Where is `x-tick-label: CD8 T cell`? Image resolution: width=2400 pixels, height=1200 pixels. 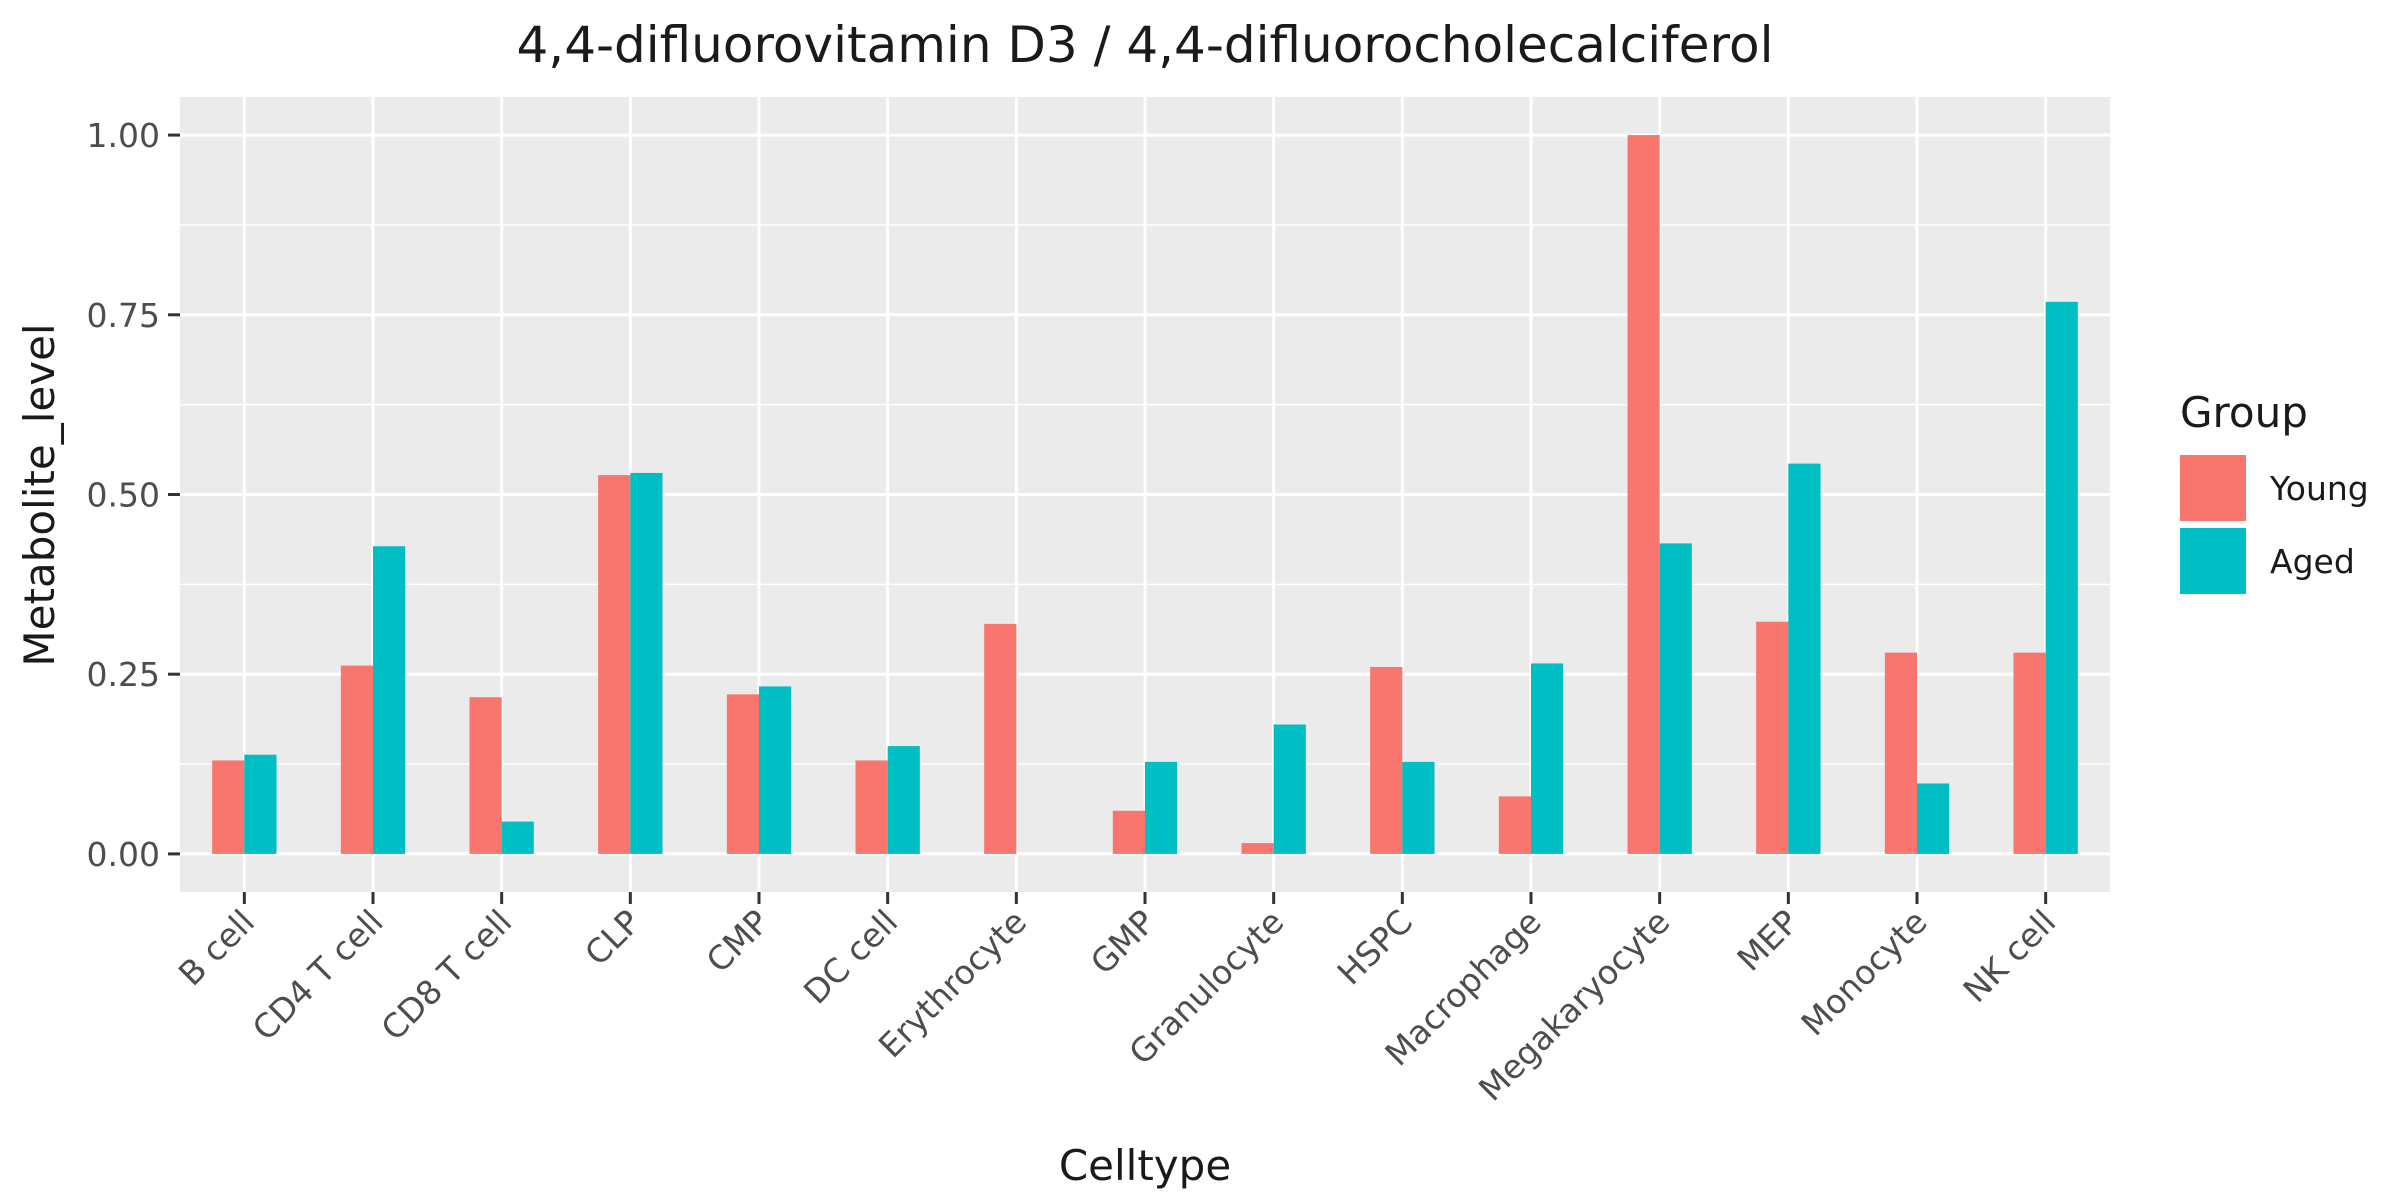
x-tick-label: CD8 T cell is located at coordinates (446, 975).